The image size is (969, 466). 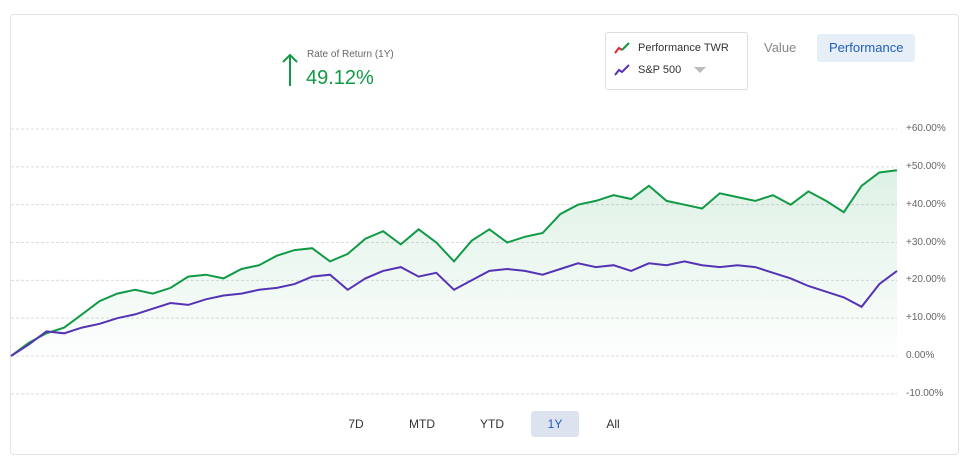 What do you see at coordinates (920, 355) in the screenshot?
I see `y-tick-label: 0.00%` at bounding box center [920, 355].